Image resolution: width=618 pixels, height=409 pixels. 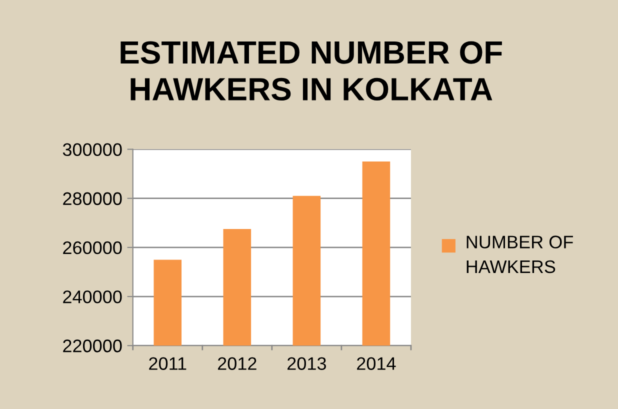 I want to click on chart-title: ESTIMATED NUMBER OF HAWKERS IN KOLKATA, so click(x=311, y=71).